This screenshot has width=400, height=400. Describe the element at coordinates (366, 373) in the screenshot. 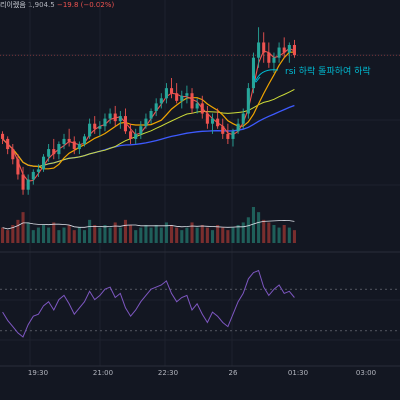

I see `time-tick-label: 03:00` at that location.